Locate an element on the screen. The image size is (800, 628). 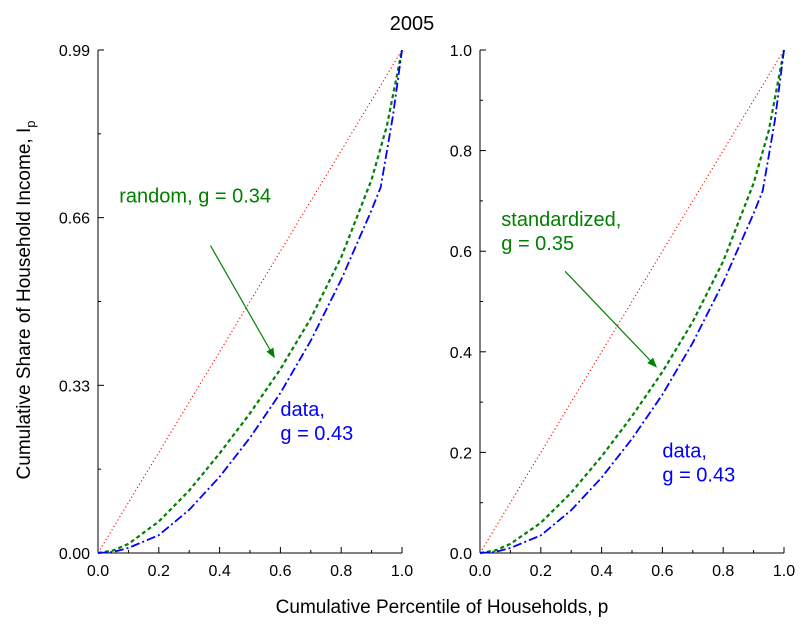
y-axis-label-text: Cumulative Share of Household Income, I is located at coordinates (24, 304).